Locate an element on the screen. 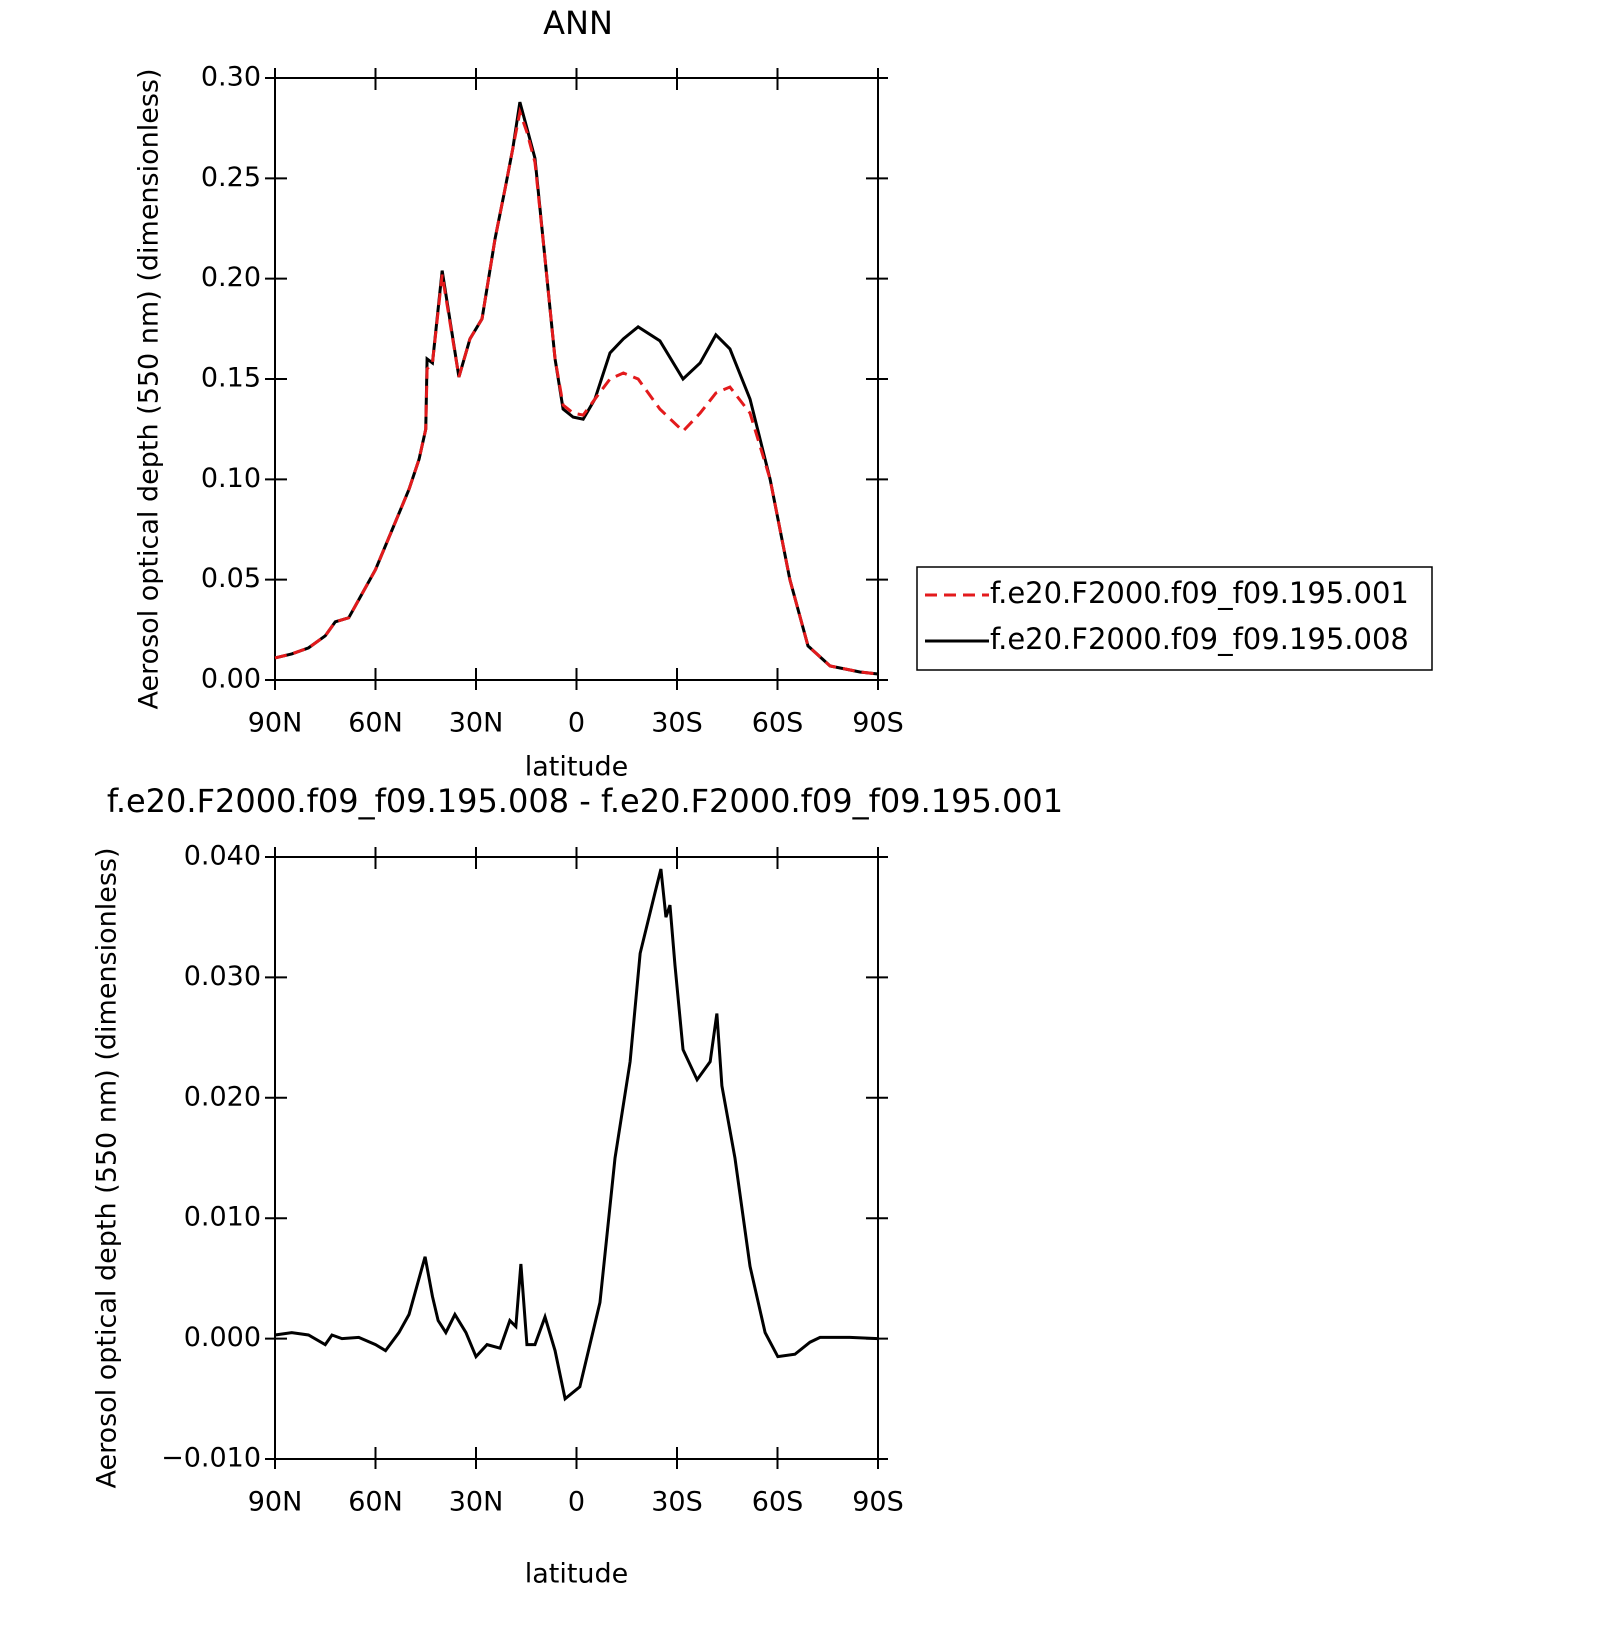  y-tick-label: 0.05 is located at coordinates (231, 578).